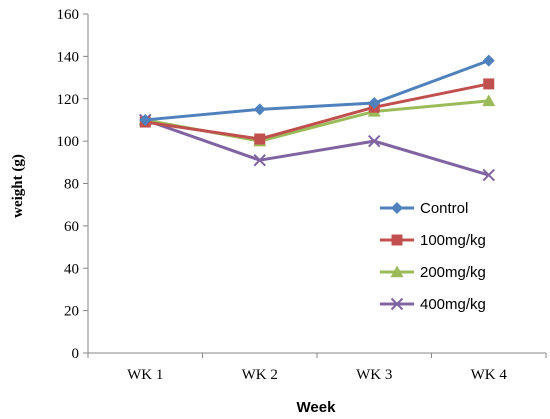  Describe the element at coordinates (260, 375) in the screenshot. I see `x-tick-label: WK 2` at that location.